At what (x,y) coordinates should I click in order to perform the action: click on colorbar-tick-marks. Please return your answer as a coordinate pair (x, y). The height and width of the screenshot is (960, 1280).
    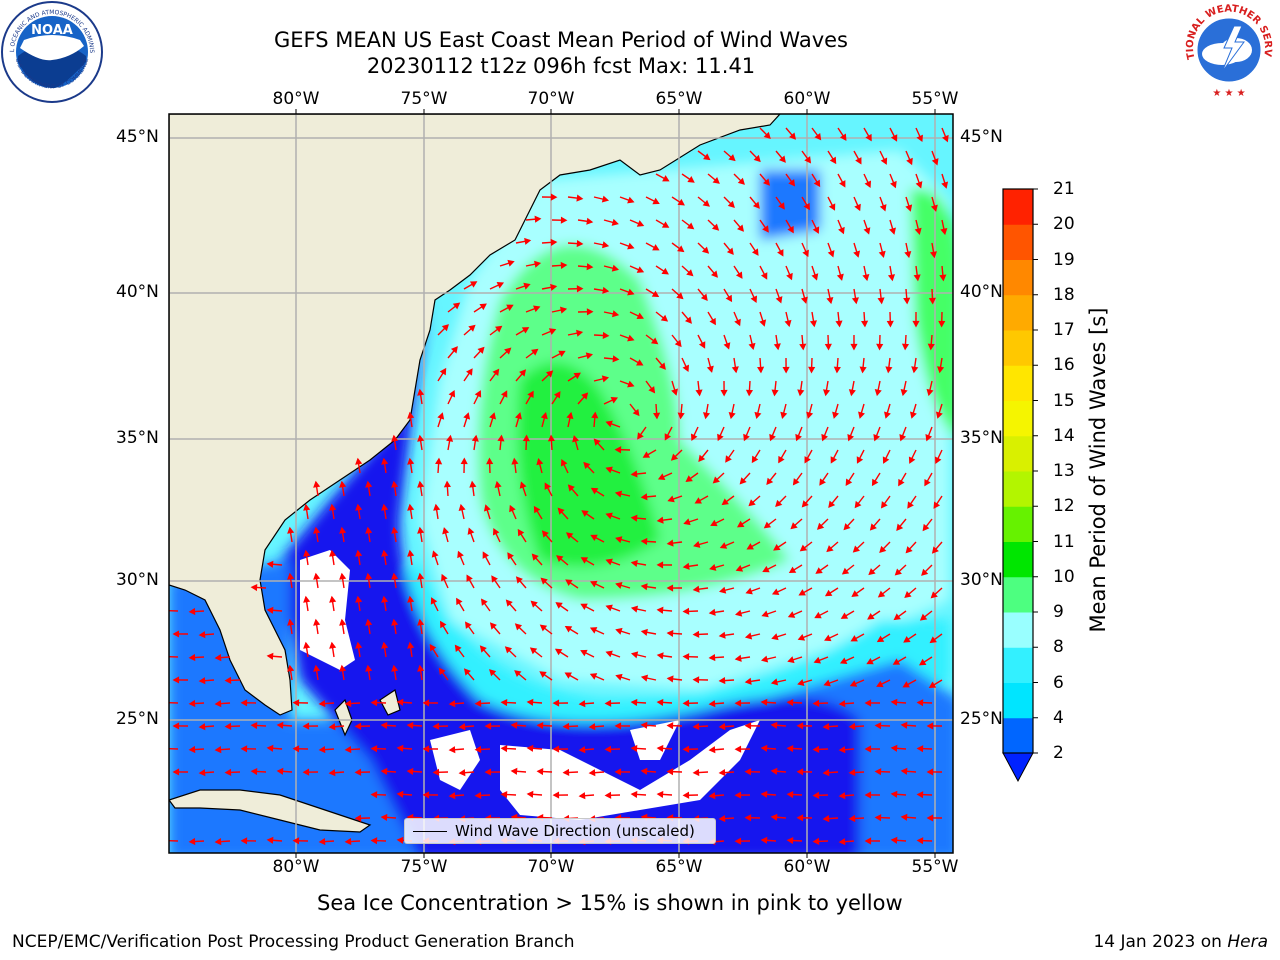
    Looking at the image, I should click on (1035, 471).